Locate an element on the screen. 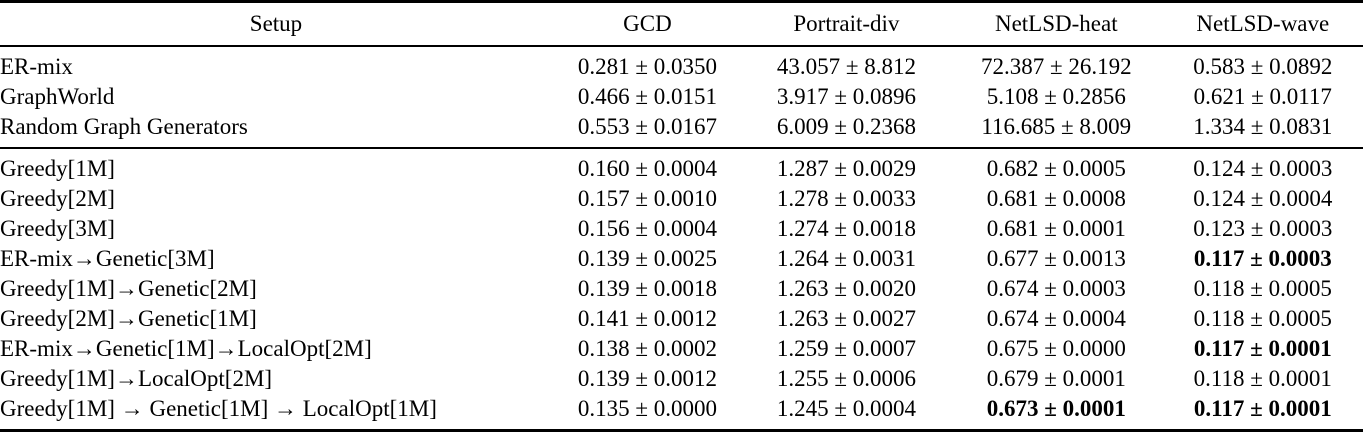 This screenshot has width=1363, height=432. setup-cell: Greedy[1M] is located at coordinates (276, 165).